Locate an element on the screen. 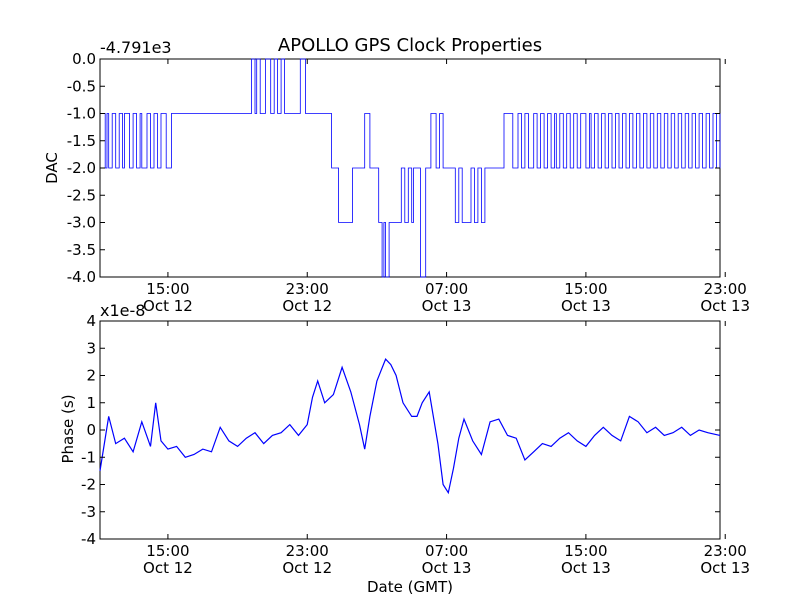 The width and height of the screenshot is (800, 600). y-tick-label: -2.0 is located at coordinates (81, 168).